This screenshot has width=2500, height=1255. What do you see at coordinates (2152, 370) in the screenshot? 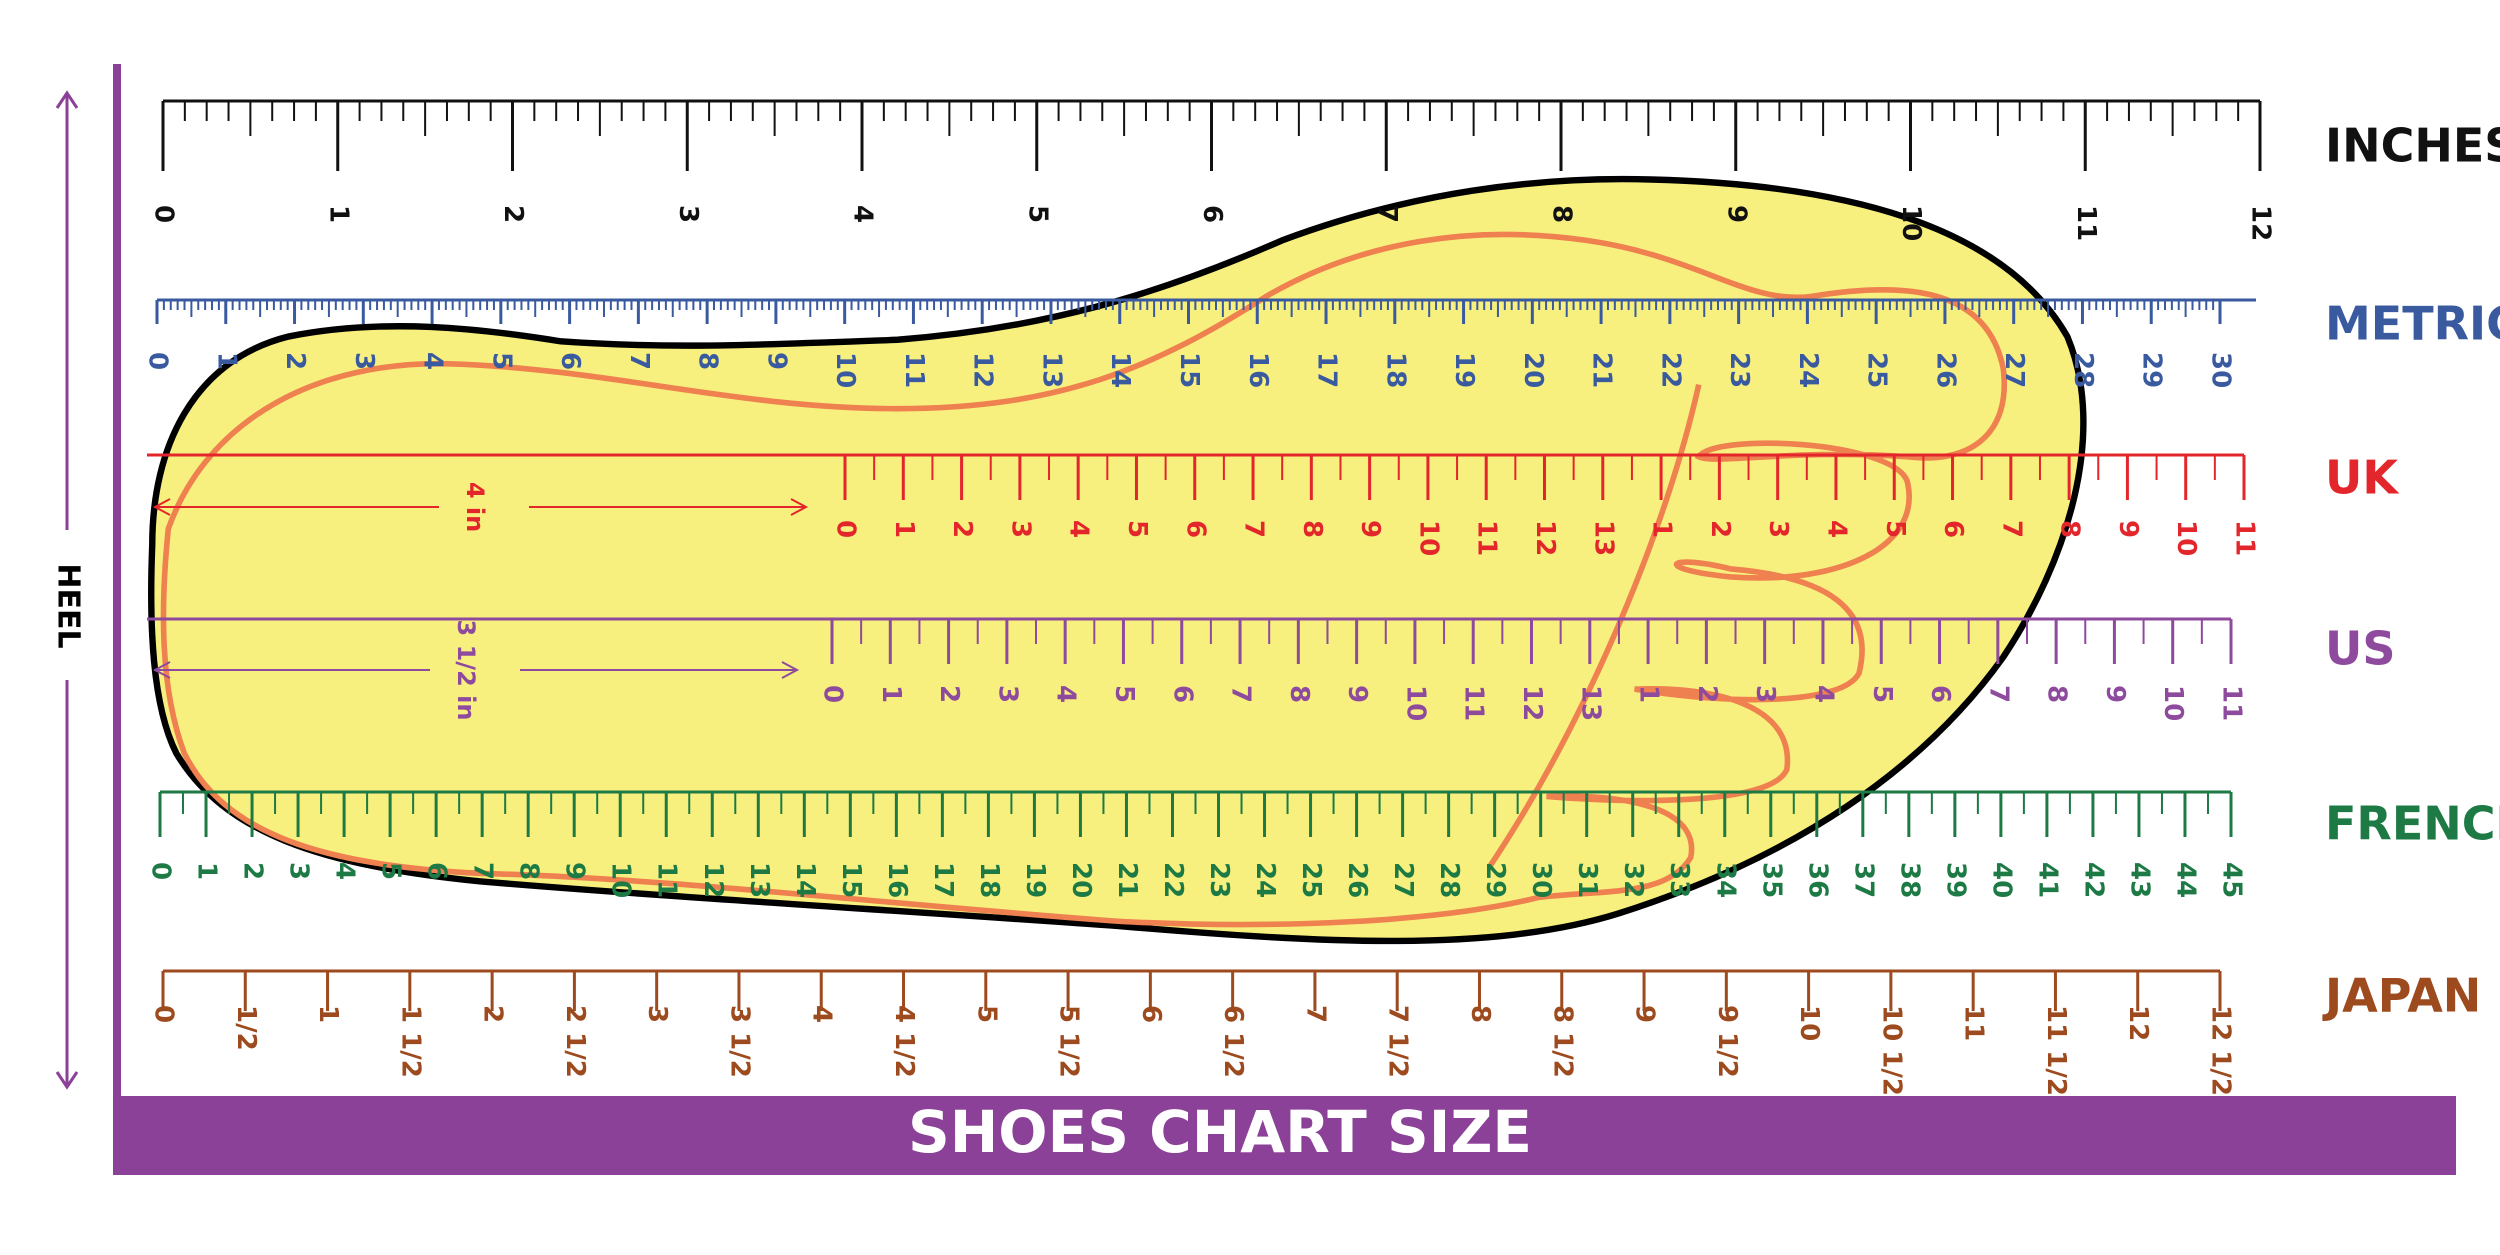
I see `tick-label: 29` at bounding box center [2152, 370].